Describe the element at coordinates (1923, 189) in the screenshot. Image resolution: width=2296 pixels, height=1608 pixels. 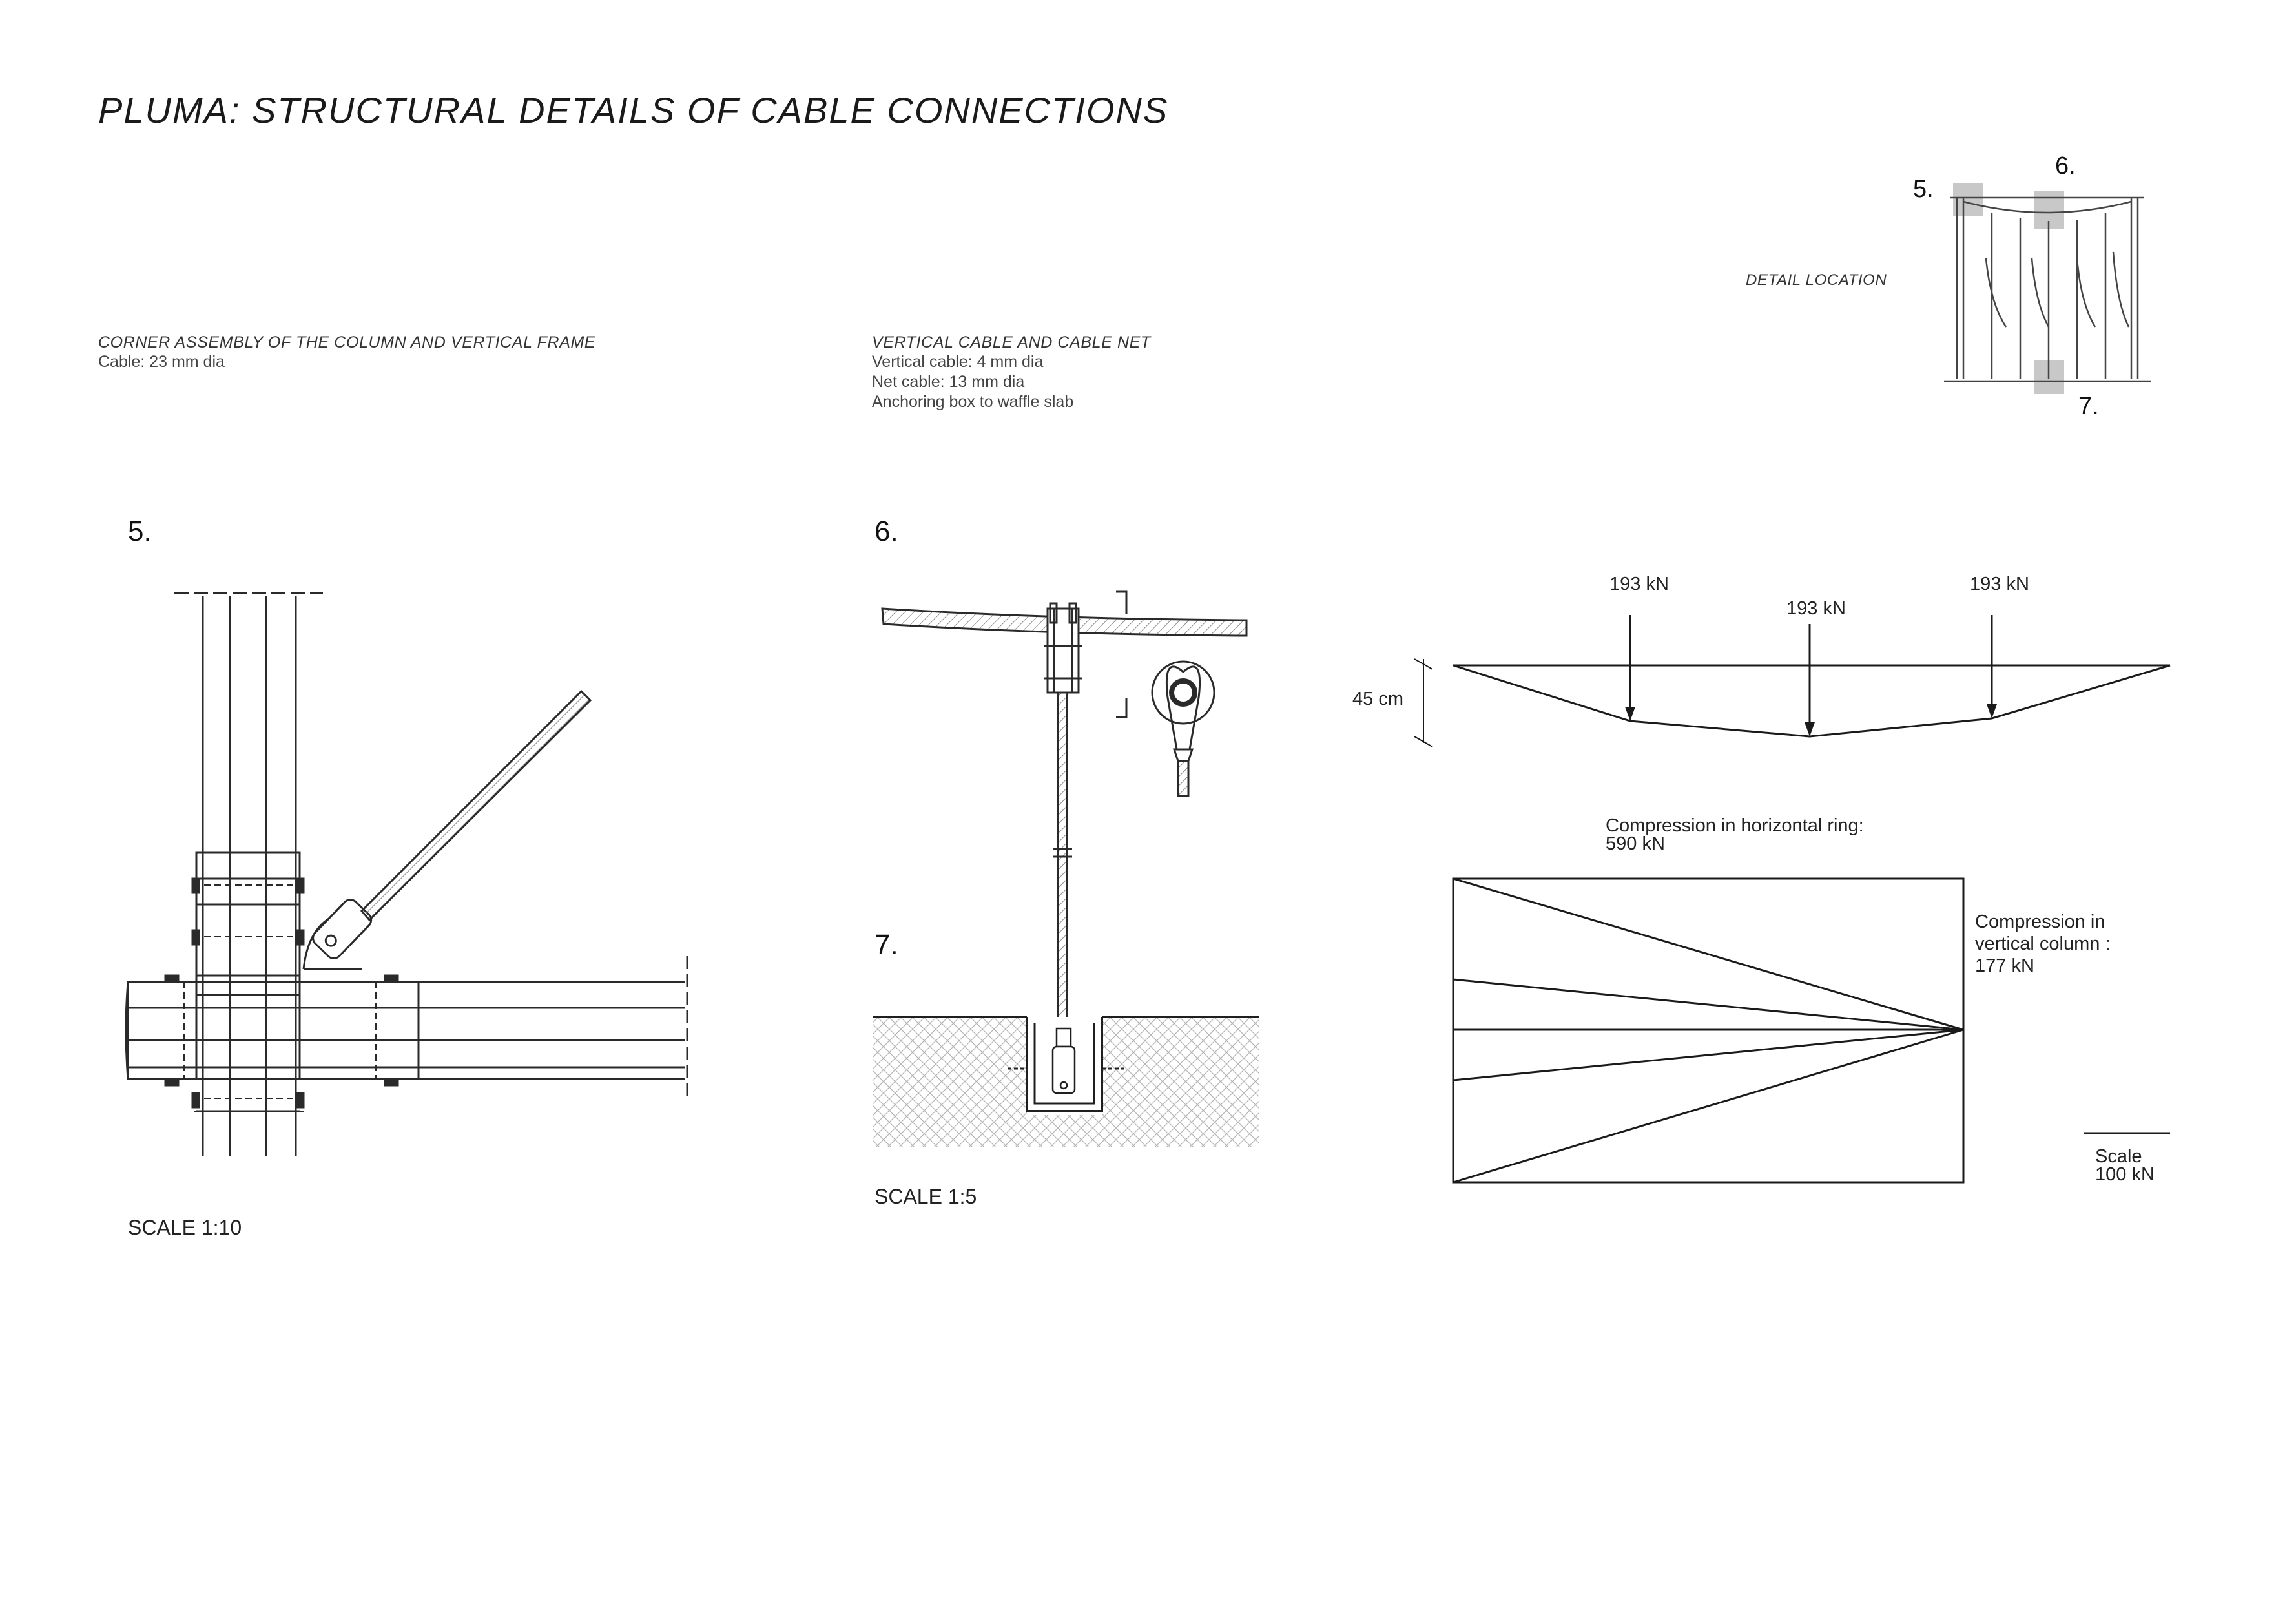
I see `location-marker-5: 5.` at that location.